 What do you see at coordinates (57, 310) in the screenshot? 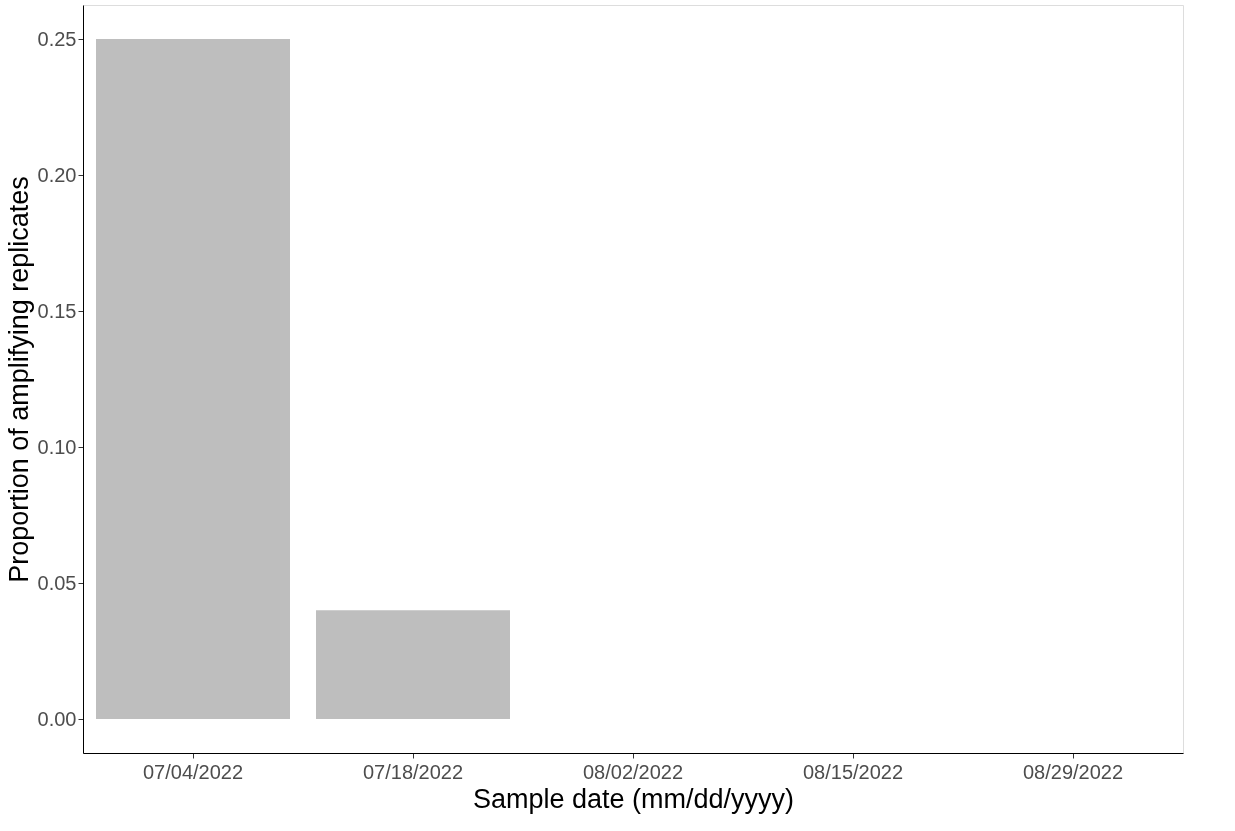
I see `y-tick-label: 0.15` at bounding box center [57, 310].